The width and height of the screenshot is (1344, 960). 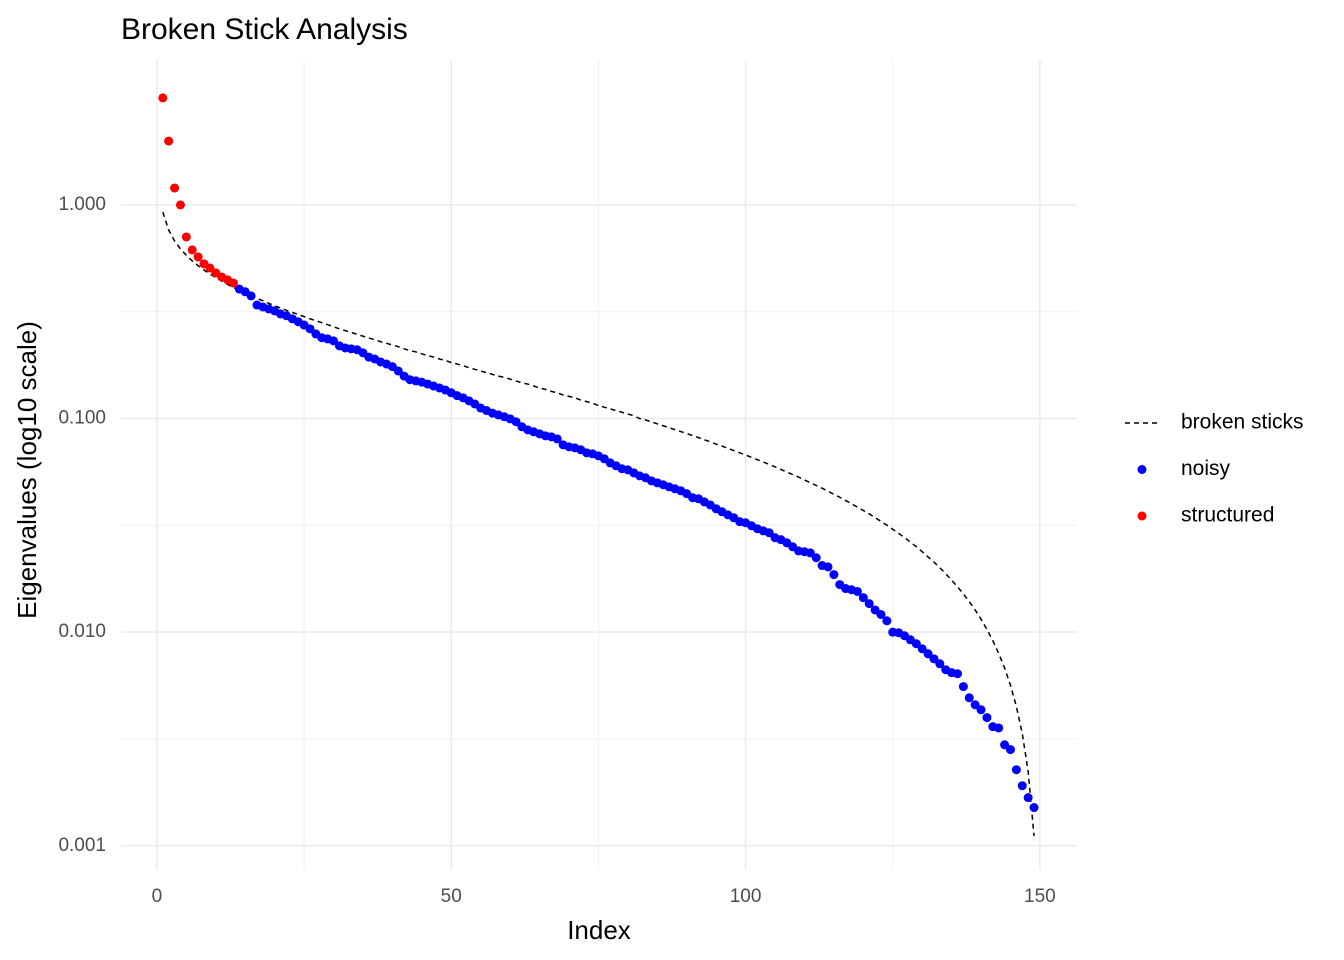 What do you see at coordinates (451, 896) in the screenshot?
I see `x-tick-label: 50` at bounding box center [451, 896].